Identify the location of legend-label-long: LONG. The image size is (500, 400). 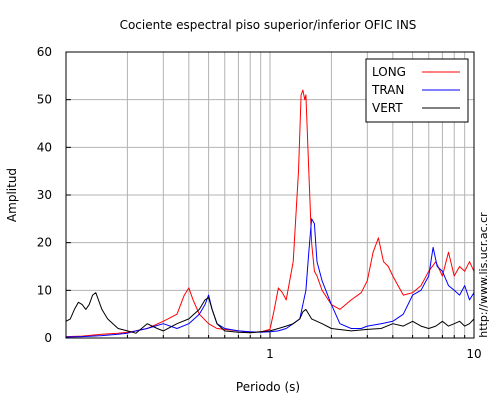
(389, 72).